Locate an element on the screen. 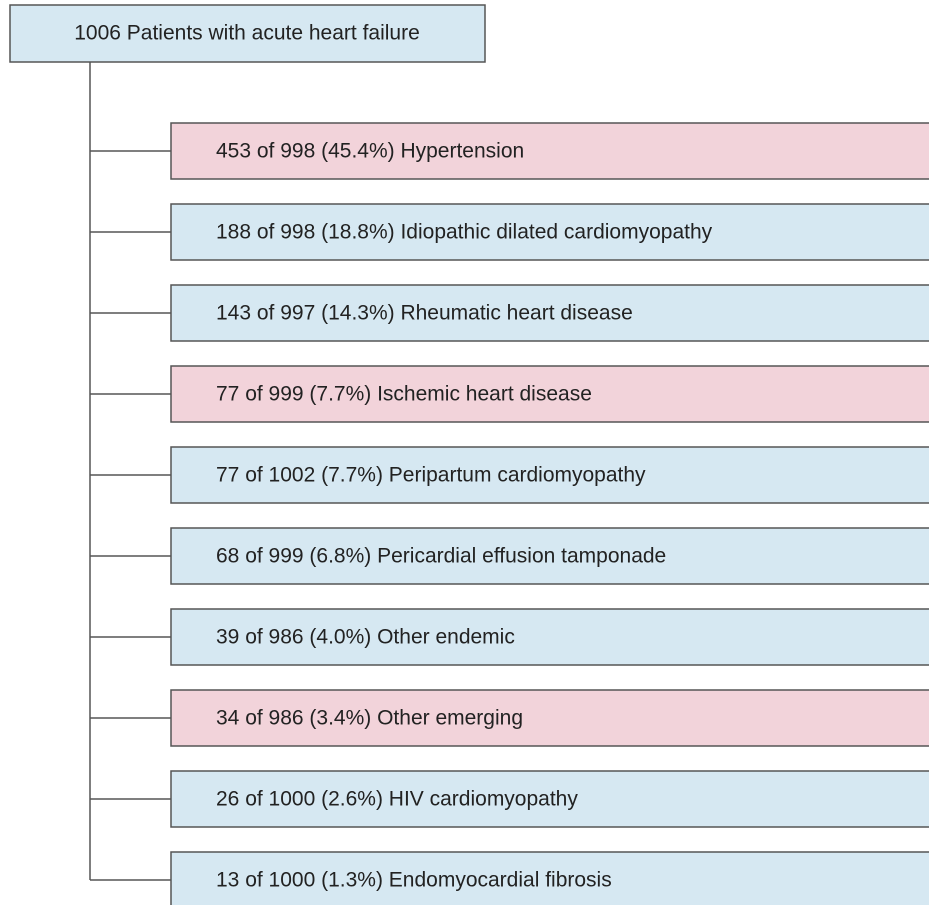 The image size is (929, 905). node-label: 453 of 998 (45.4%) Hypertension is located at coordinates (370, 151).